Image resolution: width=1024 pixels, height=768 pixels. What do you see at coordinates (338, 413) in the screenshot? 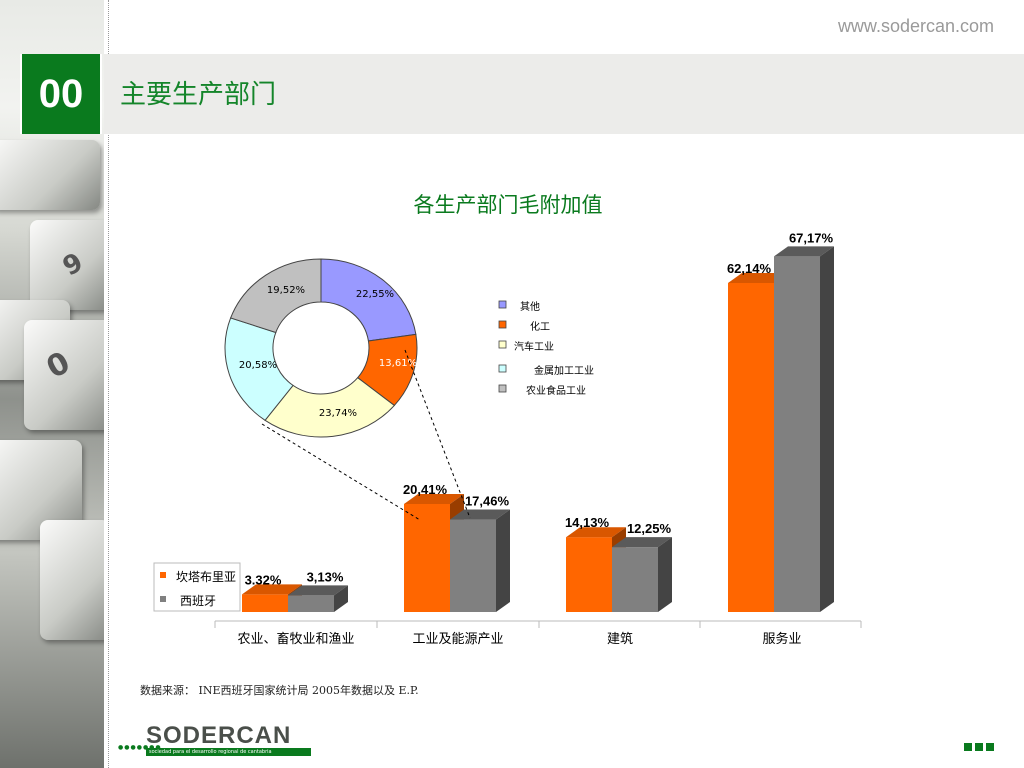
I see `donut-label-2: 23,74%` at bounding box center [338, 413].